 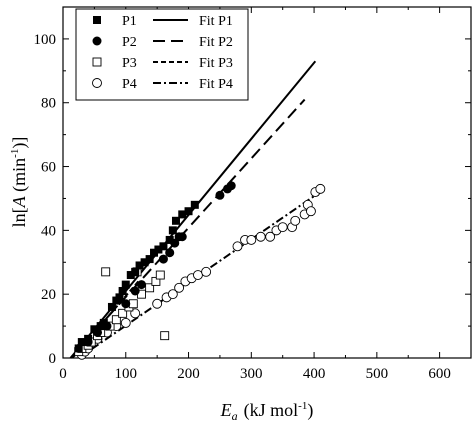 What do you see at coordinates (45, 40) in the screenshot?
I see `y-tick-label: 100` at bounding box center [45, 40].